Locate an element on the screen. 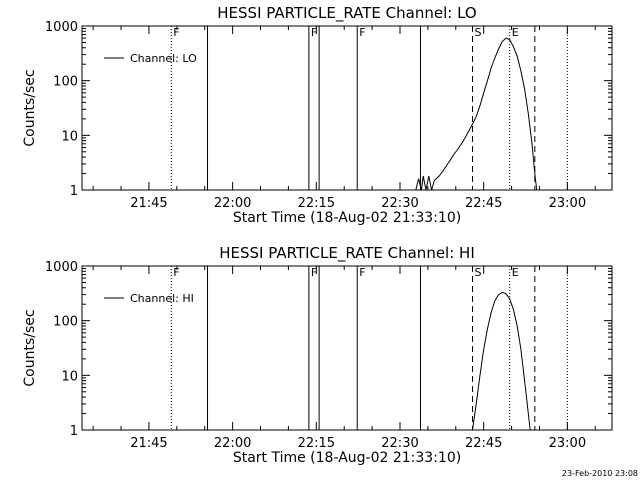 This screenshot has width=640, height=480. legend-label: Channel: HI is located at coordinates (162, 298).